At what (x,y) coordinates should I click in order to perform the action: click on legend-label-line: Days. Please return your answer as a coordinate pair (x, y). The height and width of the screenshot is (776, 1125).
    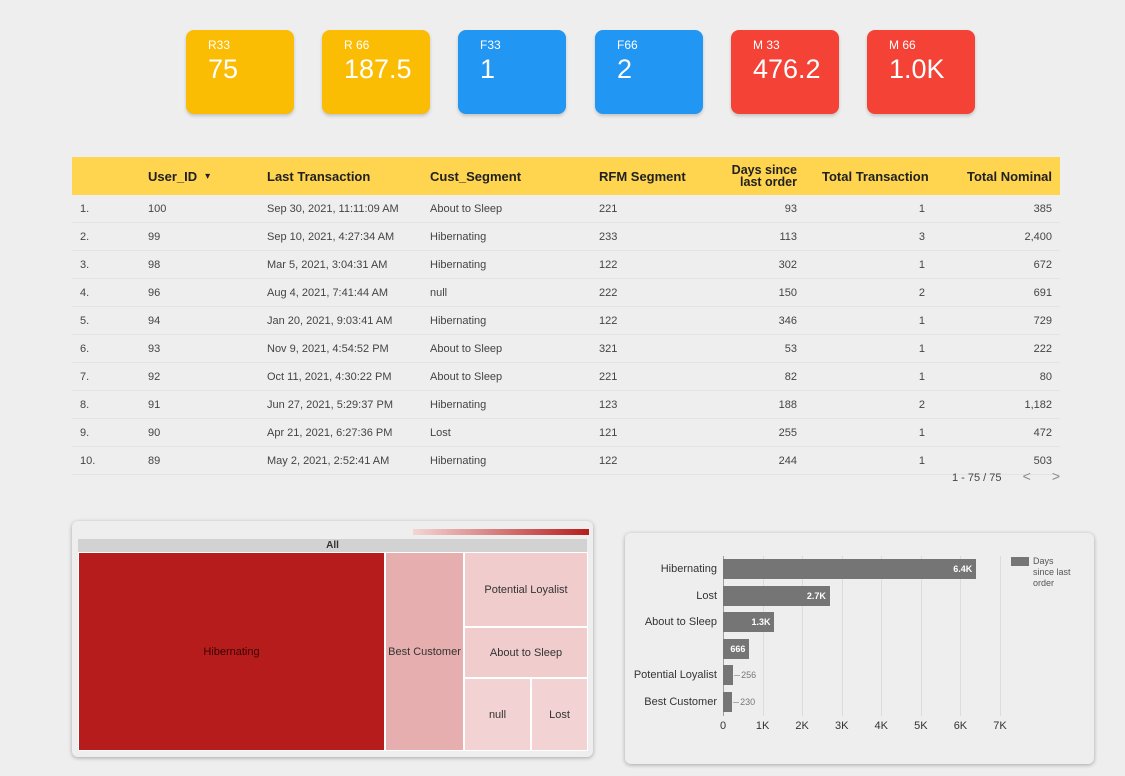
    Looking at the image, I should click on (1043, 561).